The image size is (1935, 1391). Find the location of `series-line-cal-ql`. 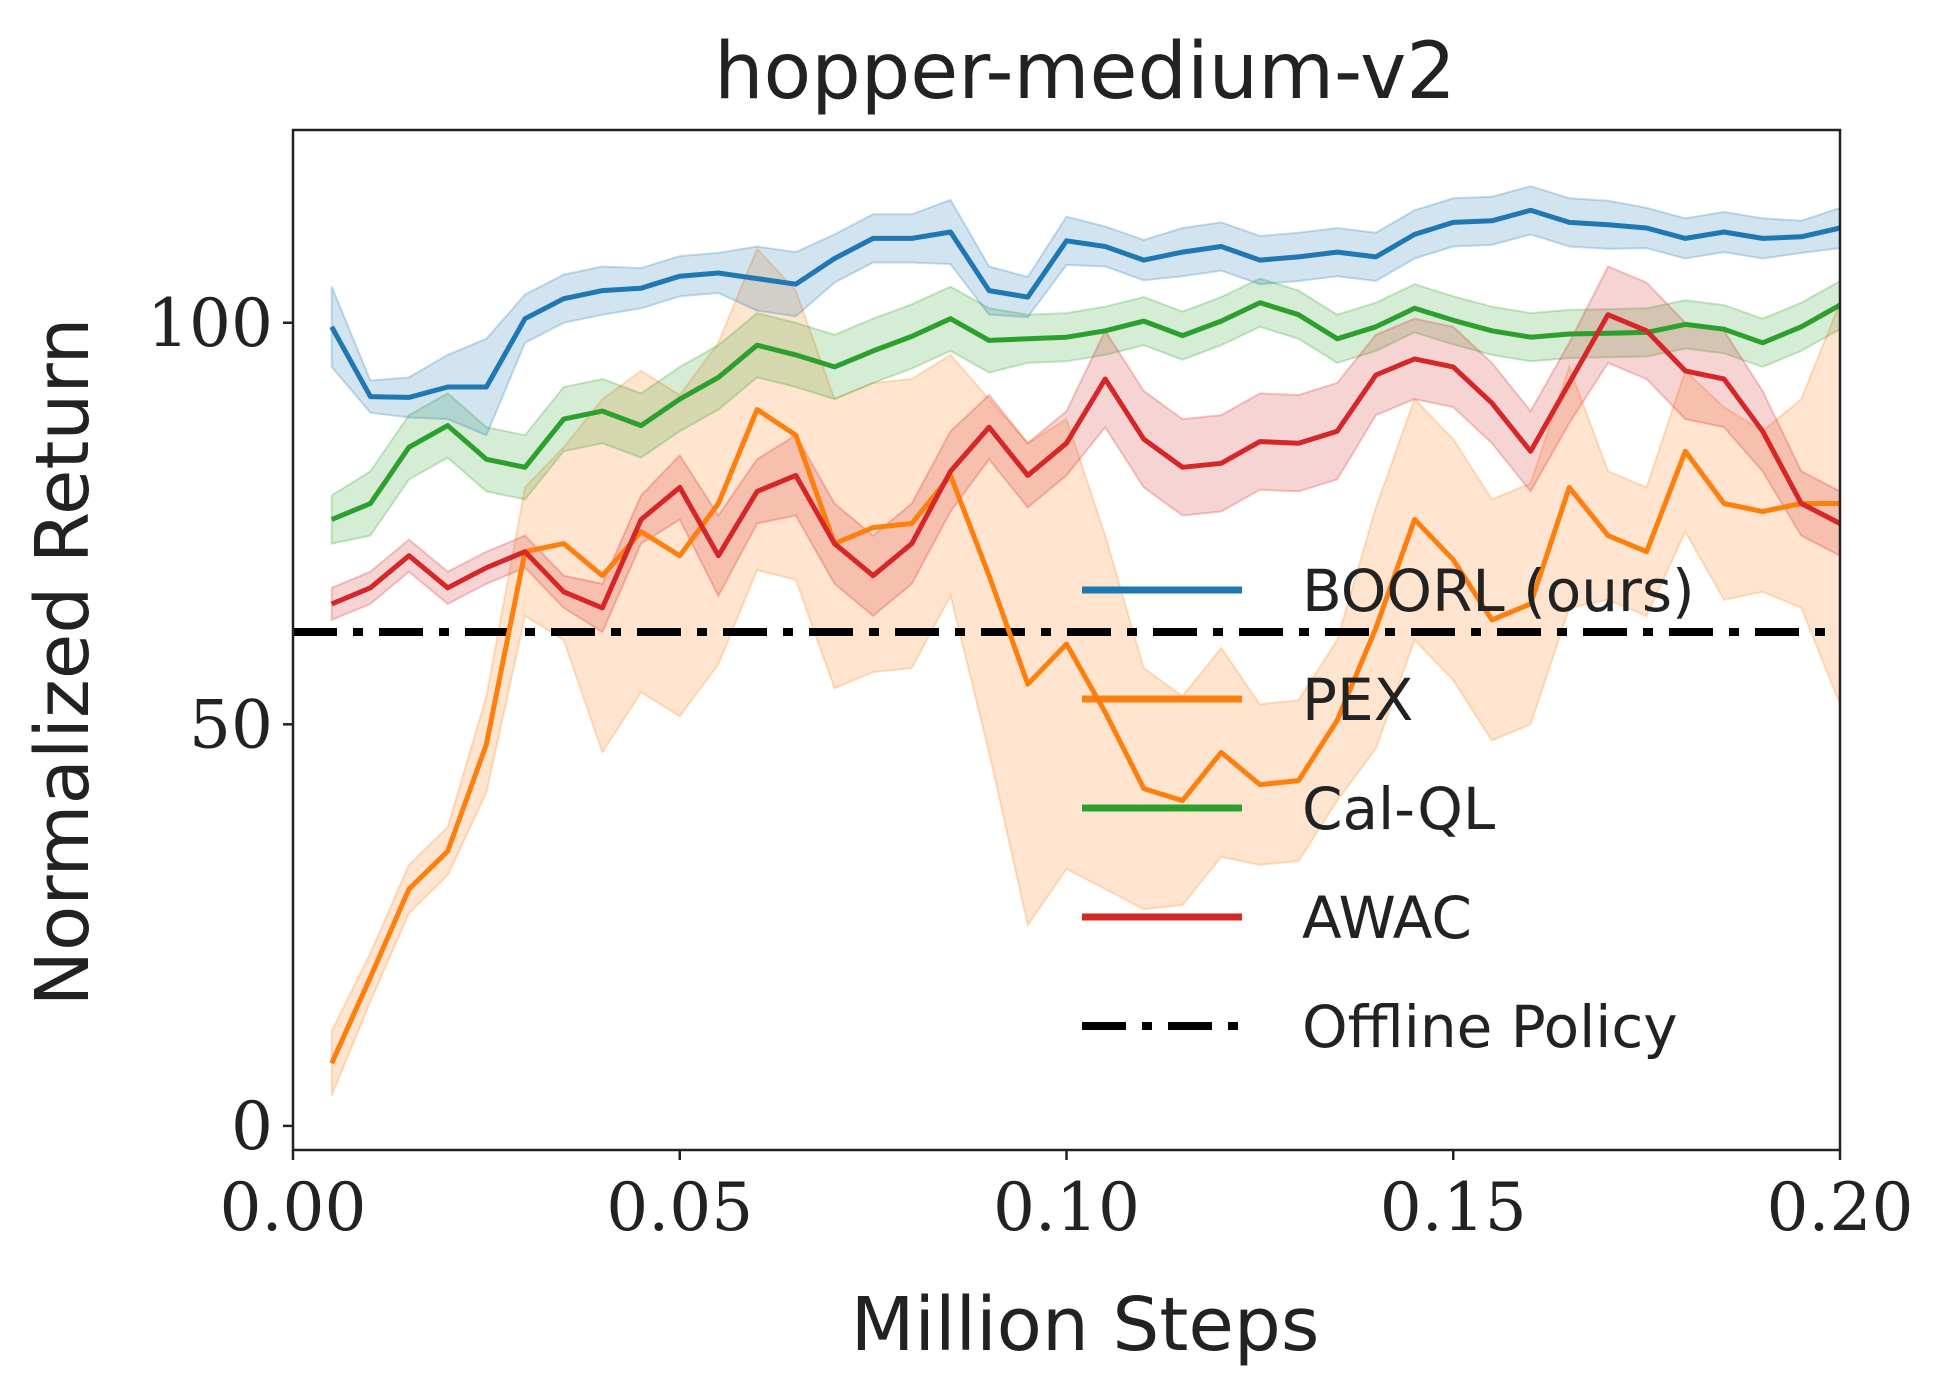

series-line-cal-ql is located at coordinates (1085, 411).